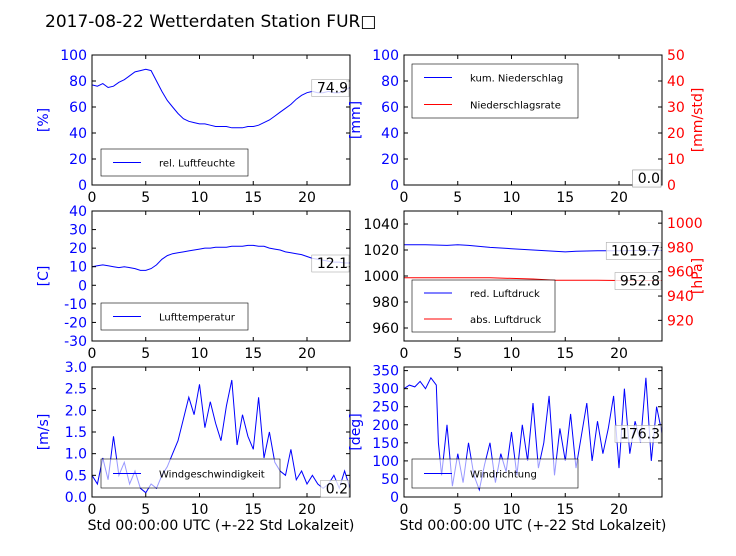 This screenshot has width=736, height=556. Describe the element at coordinates (698, 120) in the screenshot. I see `precipitation-y2label: [mm/std]` at that location.